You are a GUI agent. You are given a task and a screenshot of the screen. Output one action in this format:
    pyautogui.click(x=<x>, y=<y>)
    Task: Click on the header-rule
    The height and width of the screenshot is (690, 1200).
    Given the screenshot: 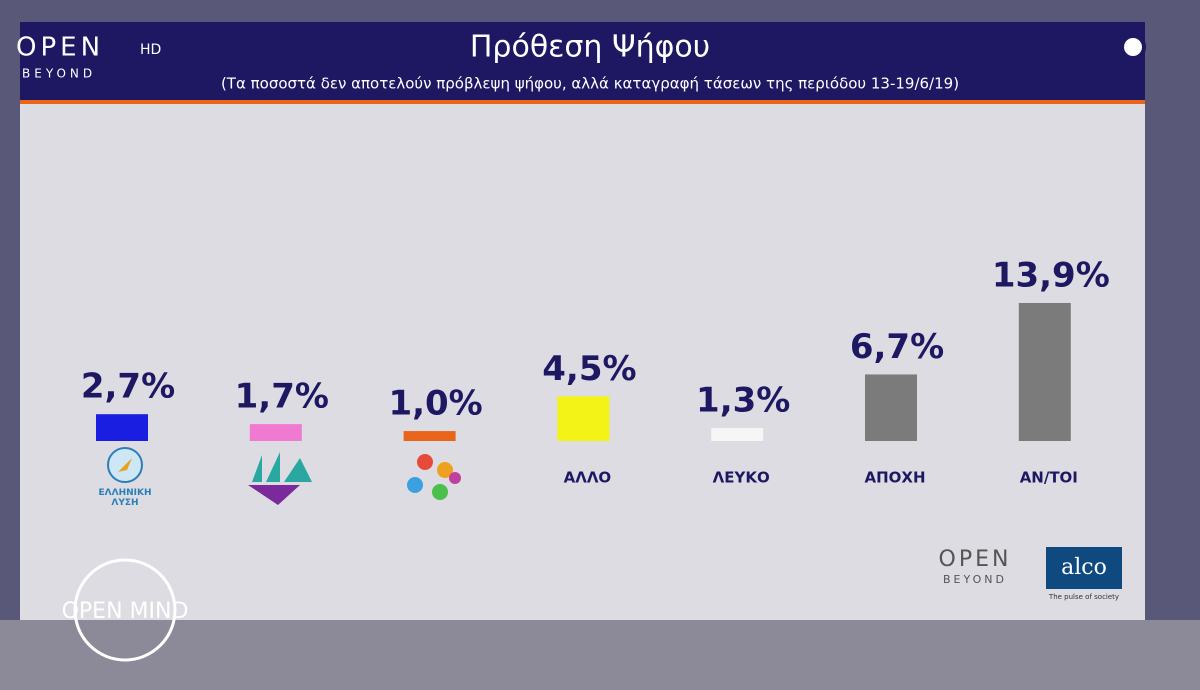 What is the action you would take?
    pyautogui.click(x=582, y=102)
    